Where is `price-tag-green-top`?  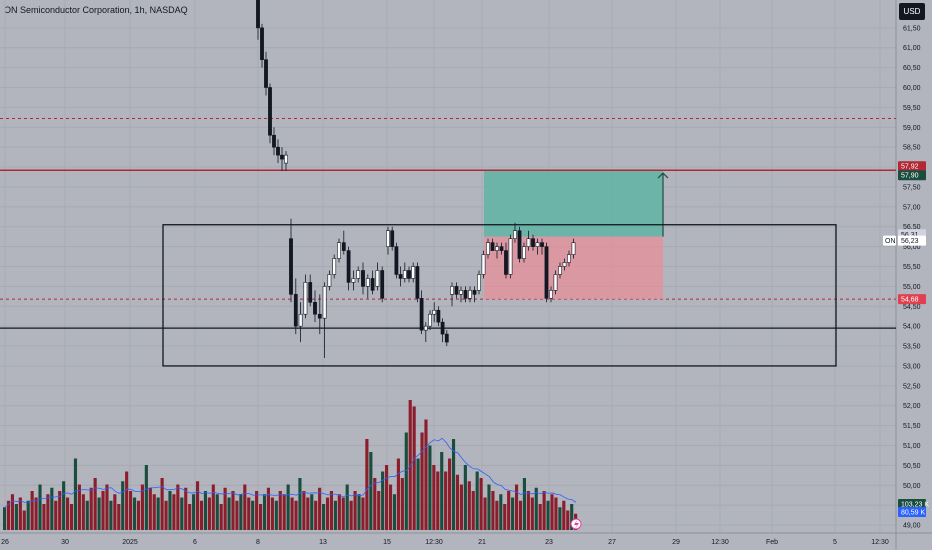 price-tag-green-top is located at coordinates (912, 175).